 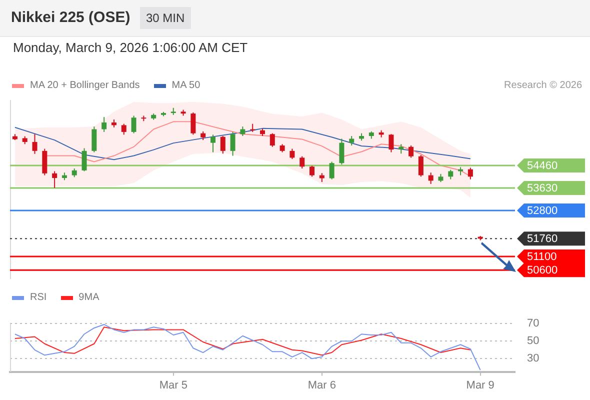 What do you see at coordinates (542, 188) in the screenshot?
I see `ref-line-label: 53630` at bounding box center [542, 188].